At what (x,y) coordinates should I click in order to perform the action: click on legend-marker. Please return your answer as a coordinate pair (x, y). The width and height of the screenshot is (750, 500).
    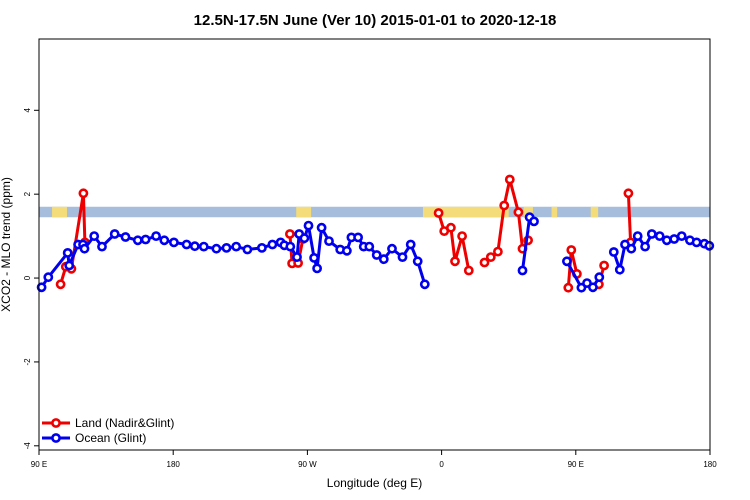
    Looking at the image, I should click on (56, 423).